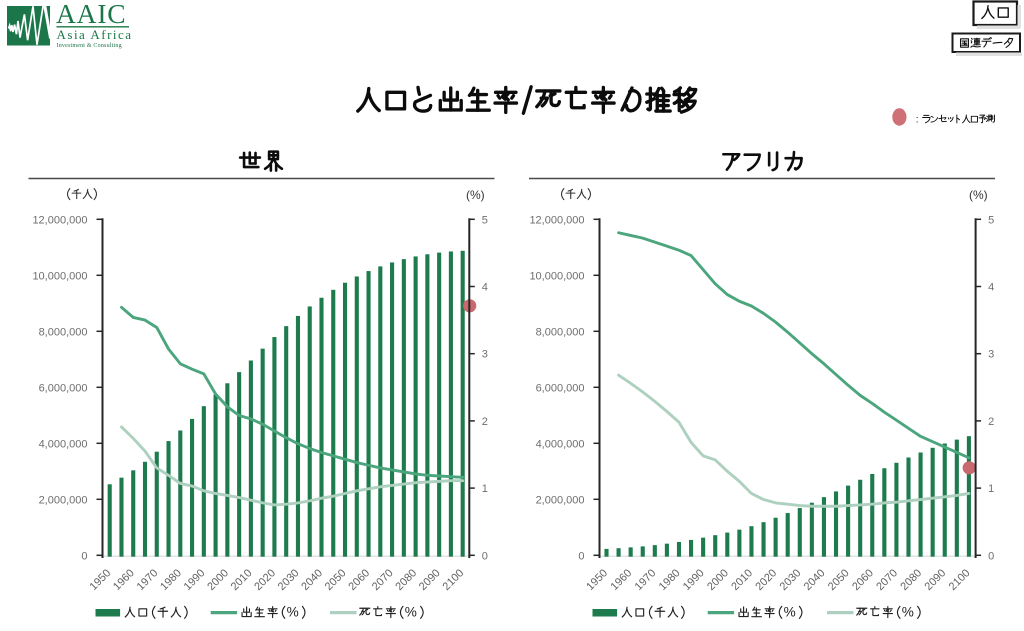 The height and width of the screenshot is (631, 1024). I want to click on svg-text: AAIC, so click(91, 14).